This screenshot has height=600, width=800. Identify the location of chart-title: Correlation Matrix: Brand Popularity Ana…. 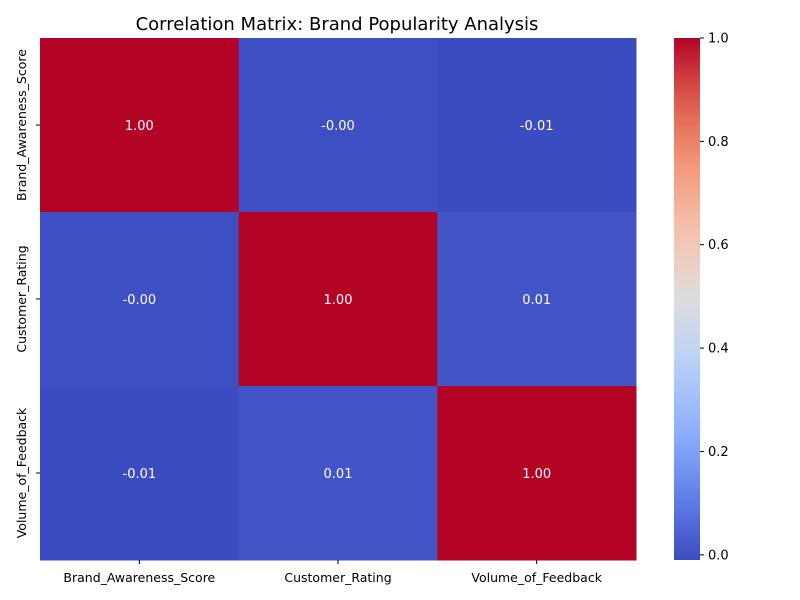
(337, 24).